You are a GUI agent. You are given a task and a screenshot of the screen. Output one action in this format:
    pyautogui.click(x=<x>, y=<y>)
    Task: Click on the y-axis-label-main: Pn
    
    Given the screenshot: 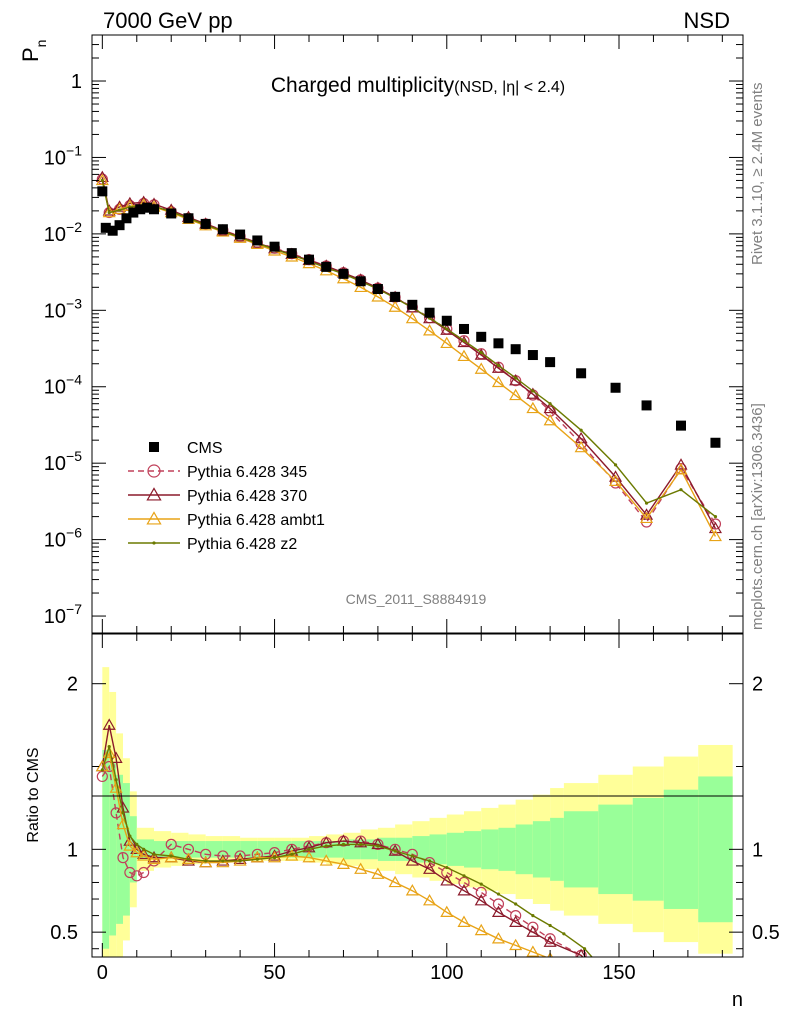 What is the action you would take?
    pyautogui.click(x=33, y=51)
    